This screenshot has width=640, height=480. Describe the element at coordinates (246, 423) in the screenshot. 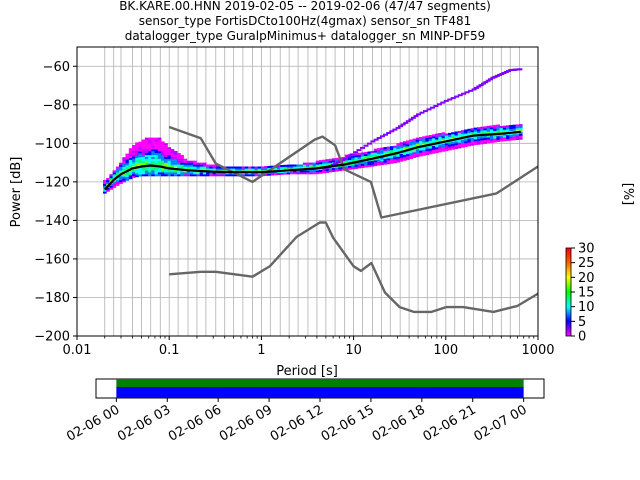

I see `coverage-tick-label: 02-06 09` at that location.